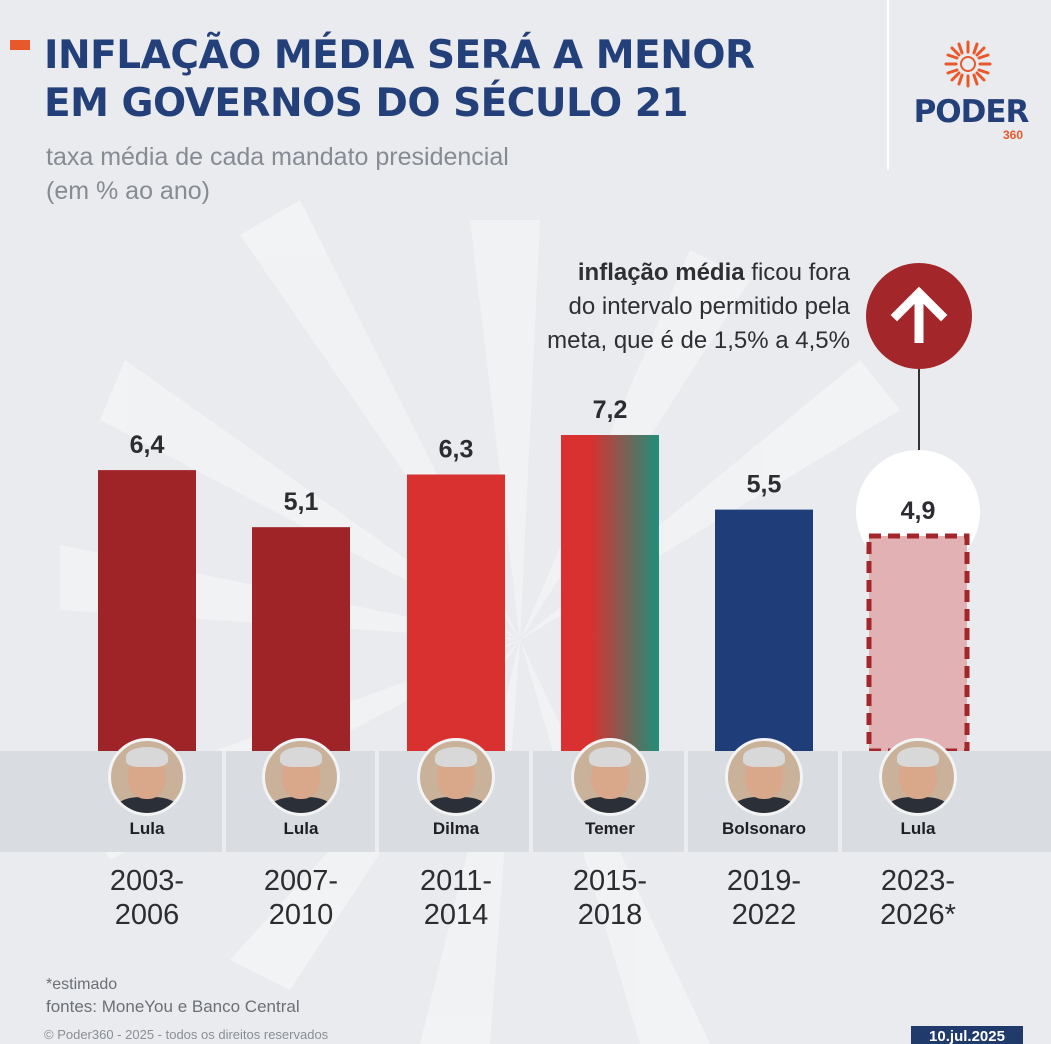 Image resolution: width=1051 pixels, height=1044 pixels. What do you see at coordinates (173, 1006) in the screenshot?
I see `sources: fontes: MoneYou e Banco Central` at bounding box center [173, 1006].